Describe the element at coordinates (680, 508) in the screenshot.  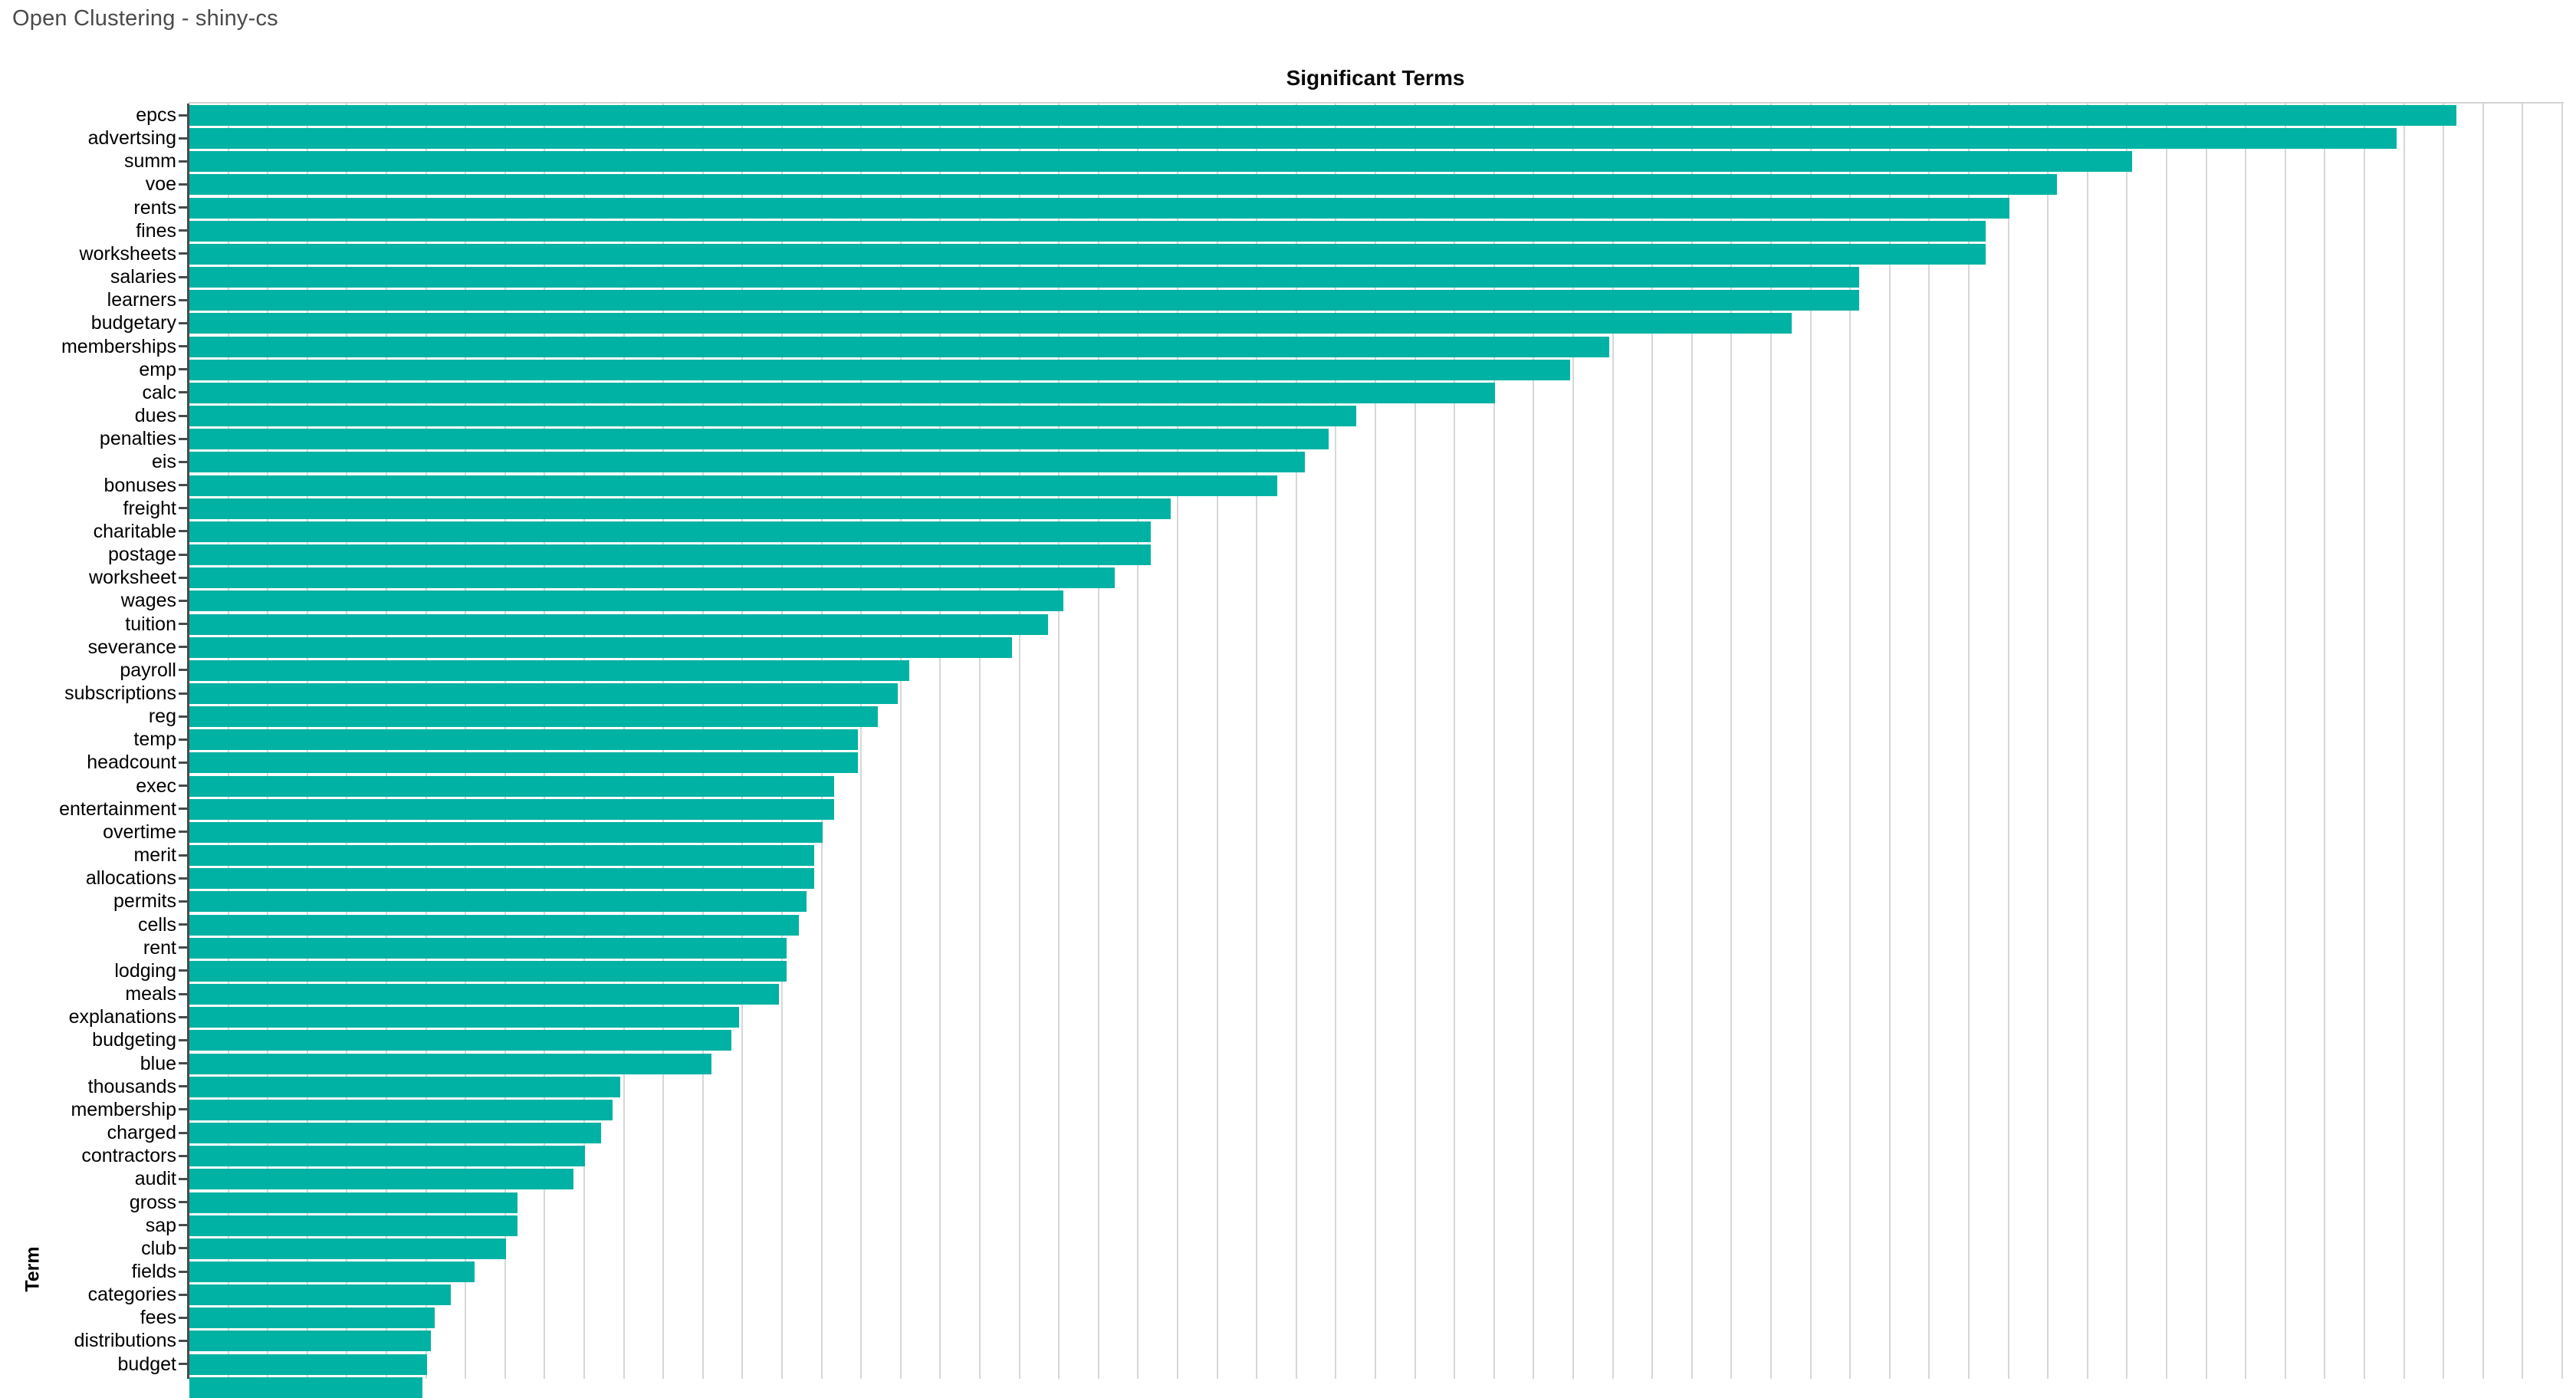
I see `bar-freight` at that location.